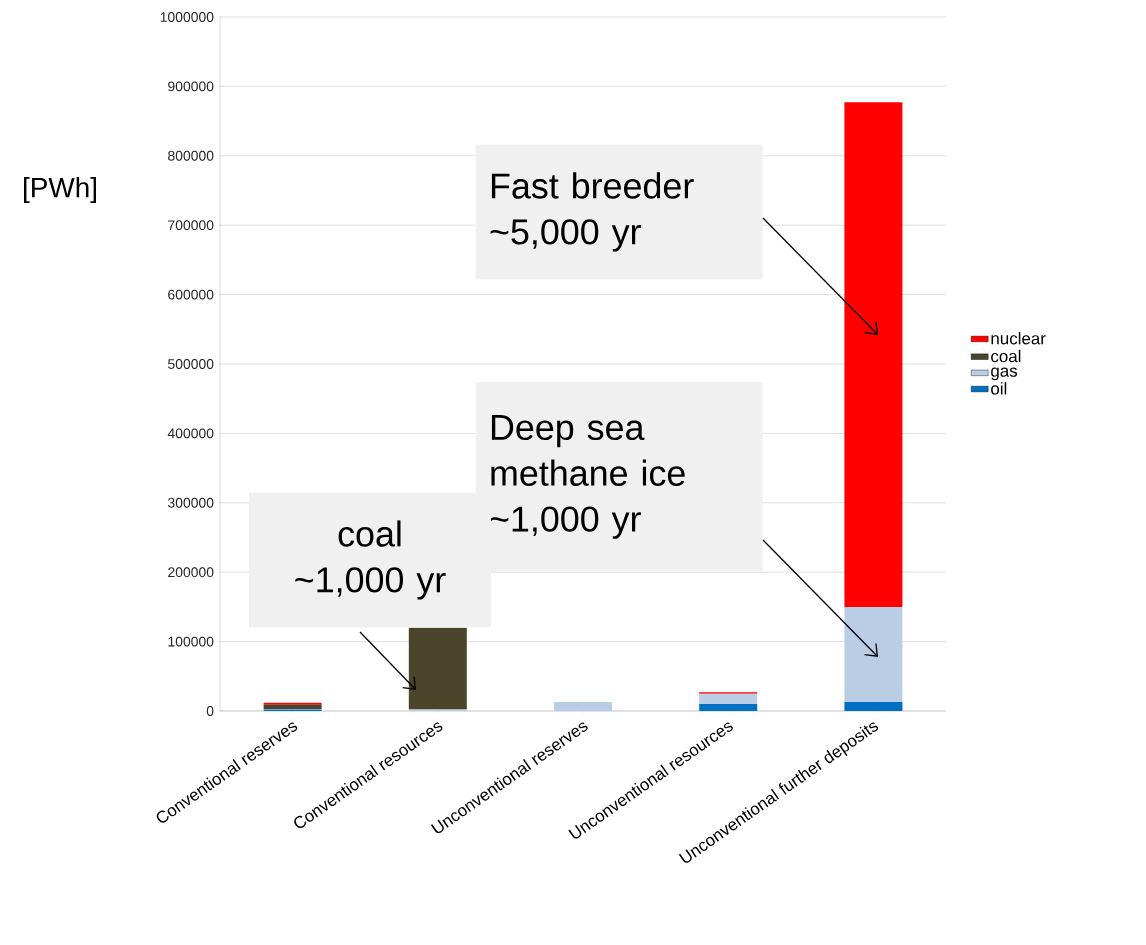 This screenshot has width=1146, height=945. What do you see at coordinates (191, 364) in the screenshot?
I see `y-tick-label: 500000` at bounding box center [191, 364].